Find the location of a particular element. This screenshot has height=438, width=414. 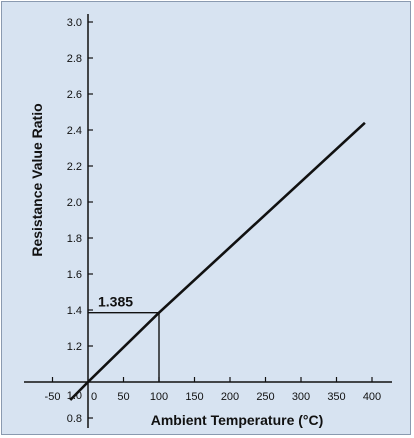

x-tick-label: 250 is located at coordinates (265, 397).